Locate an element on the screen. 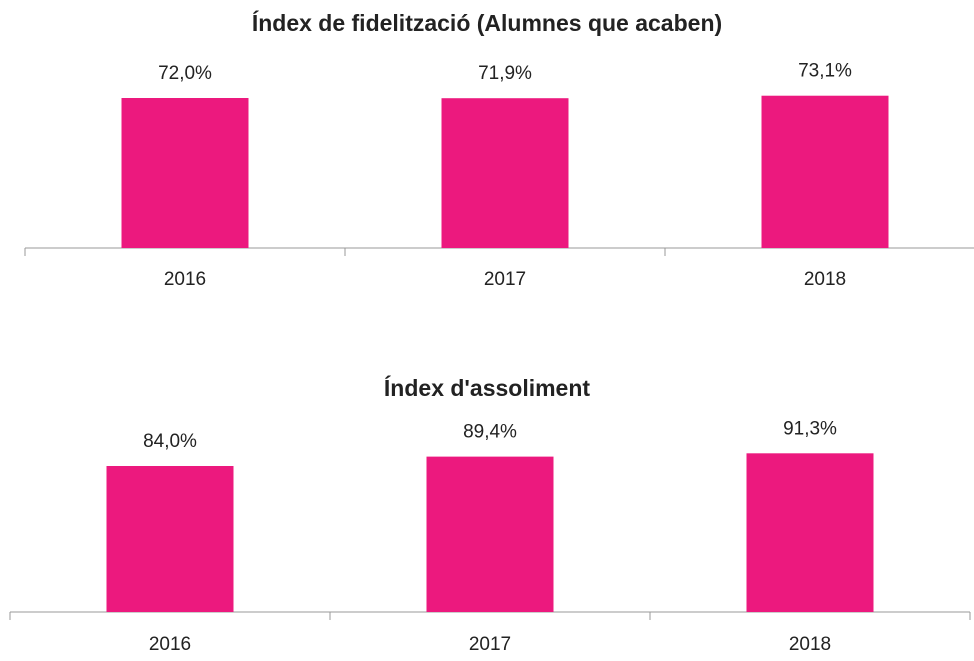  data-label: 84,0% is located at coordinates (170, 441).